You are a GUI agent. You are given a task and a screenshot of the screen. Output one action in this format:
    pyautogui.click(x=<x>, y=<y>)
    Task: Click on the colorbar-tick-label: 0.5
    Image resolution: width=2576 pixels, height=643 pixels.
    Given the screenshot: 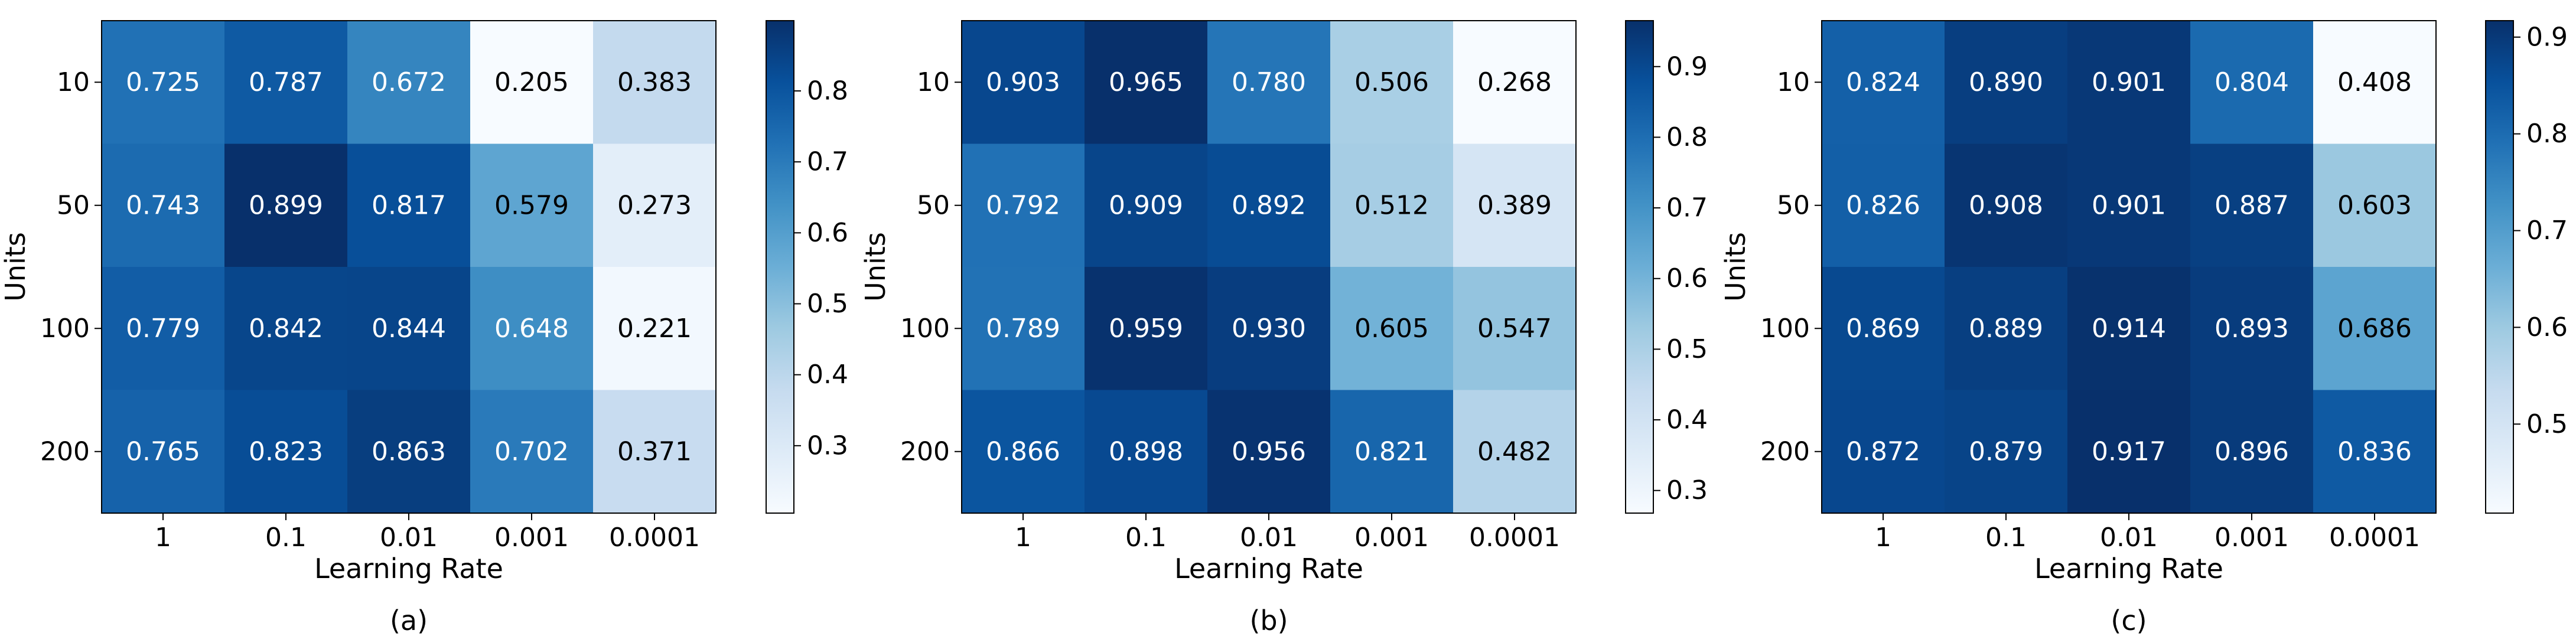 What is the action you would take?
    pyautogui.click(x=1687, y=349)
    